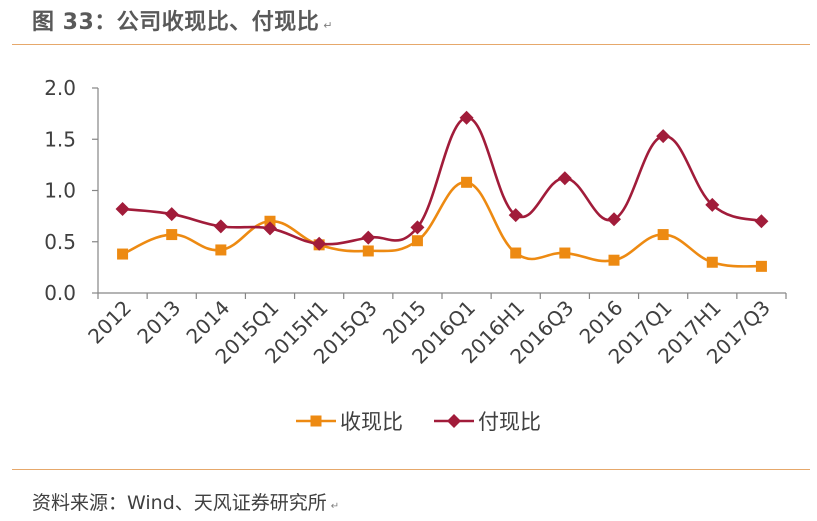  Describe the element at coordinates (179, 503) in the screenshot. I see `source-text: 资料来源：Wind、天风证券研究所` at that location.